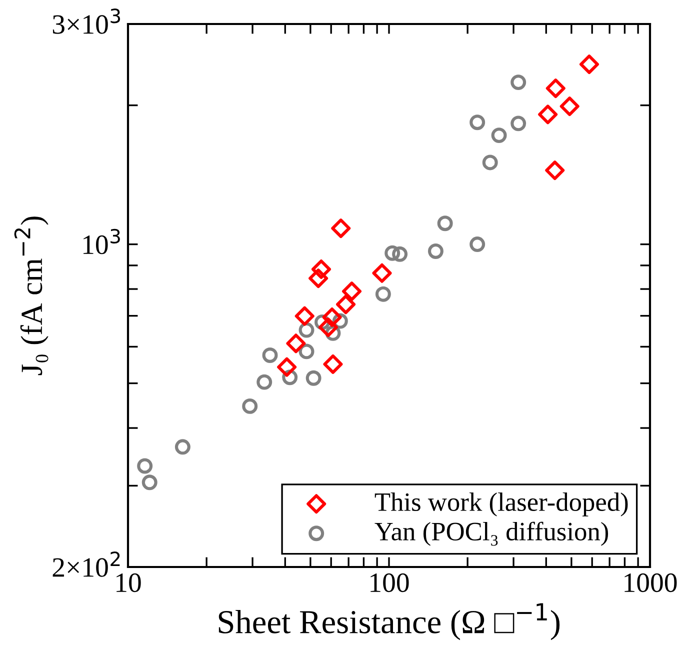 This screenshot has height=659, width=690. Describe the element at coordinates (650, 582) in the screenshot. I see `x-tick-label: 1000` at that location.